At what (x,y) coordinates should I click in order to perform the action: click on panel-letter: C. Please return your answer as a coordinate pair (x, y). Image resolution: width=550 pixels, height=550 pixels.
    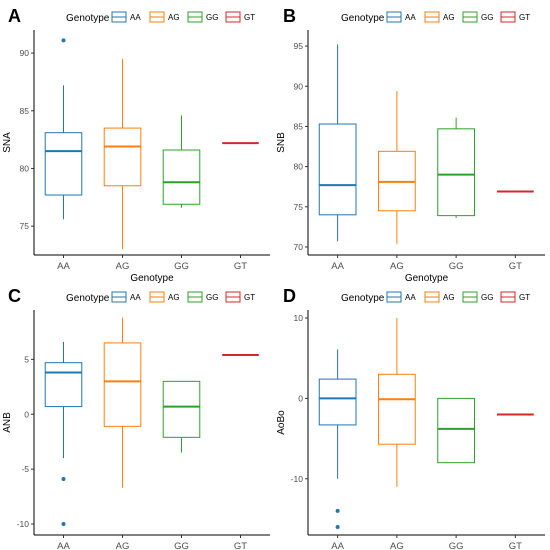
    Looking at the image, I should click on (14, 296).